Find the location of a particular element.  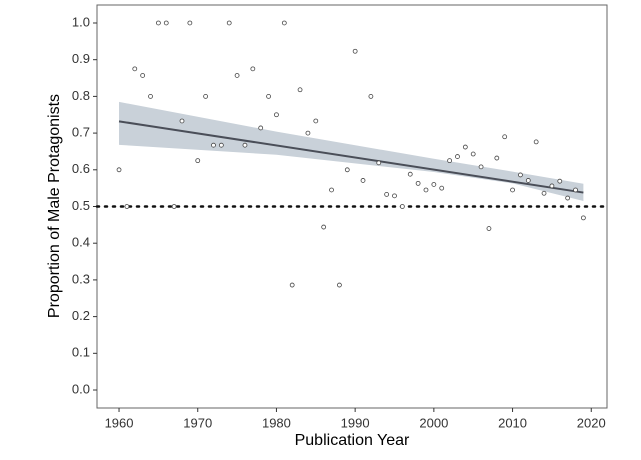

x-tick-label: 2000 is located at coordinates (433, 422).